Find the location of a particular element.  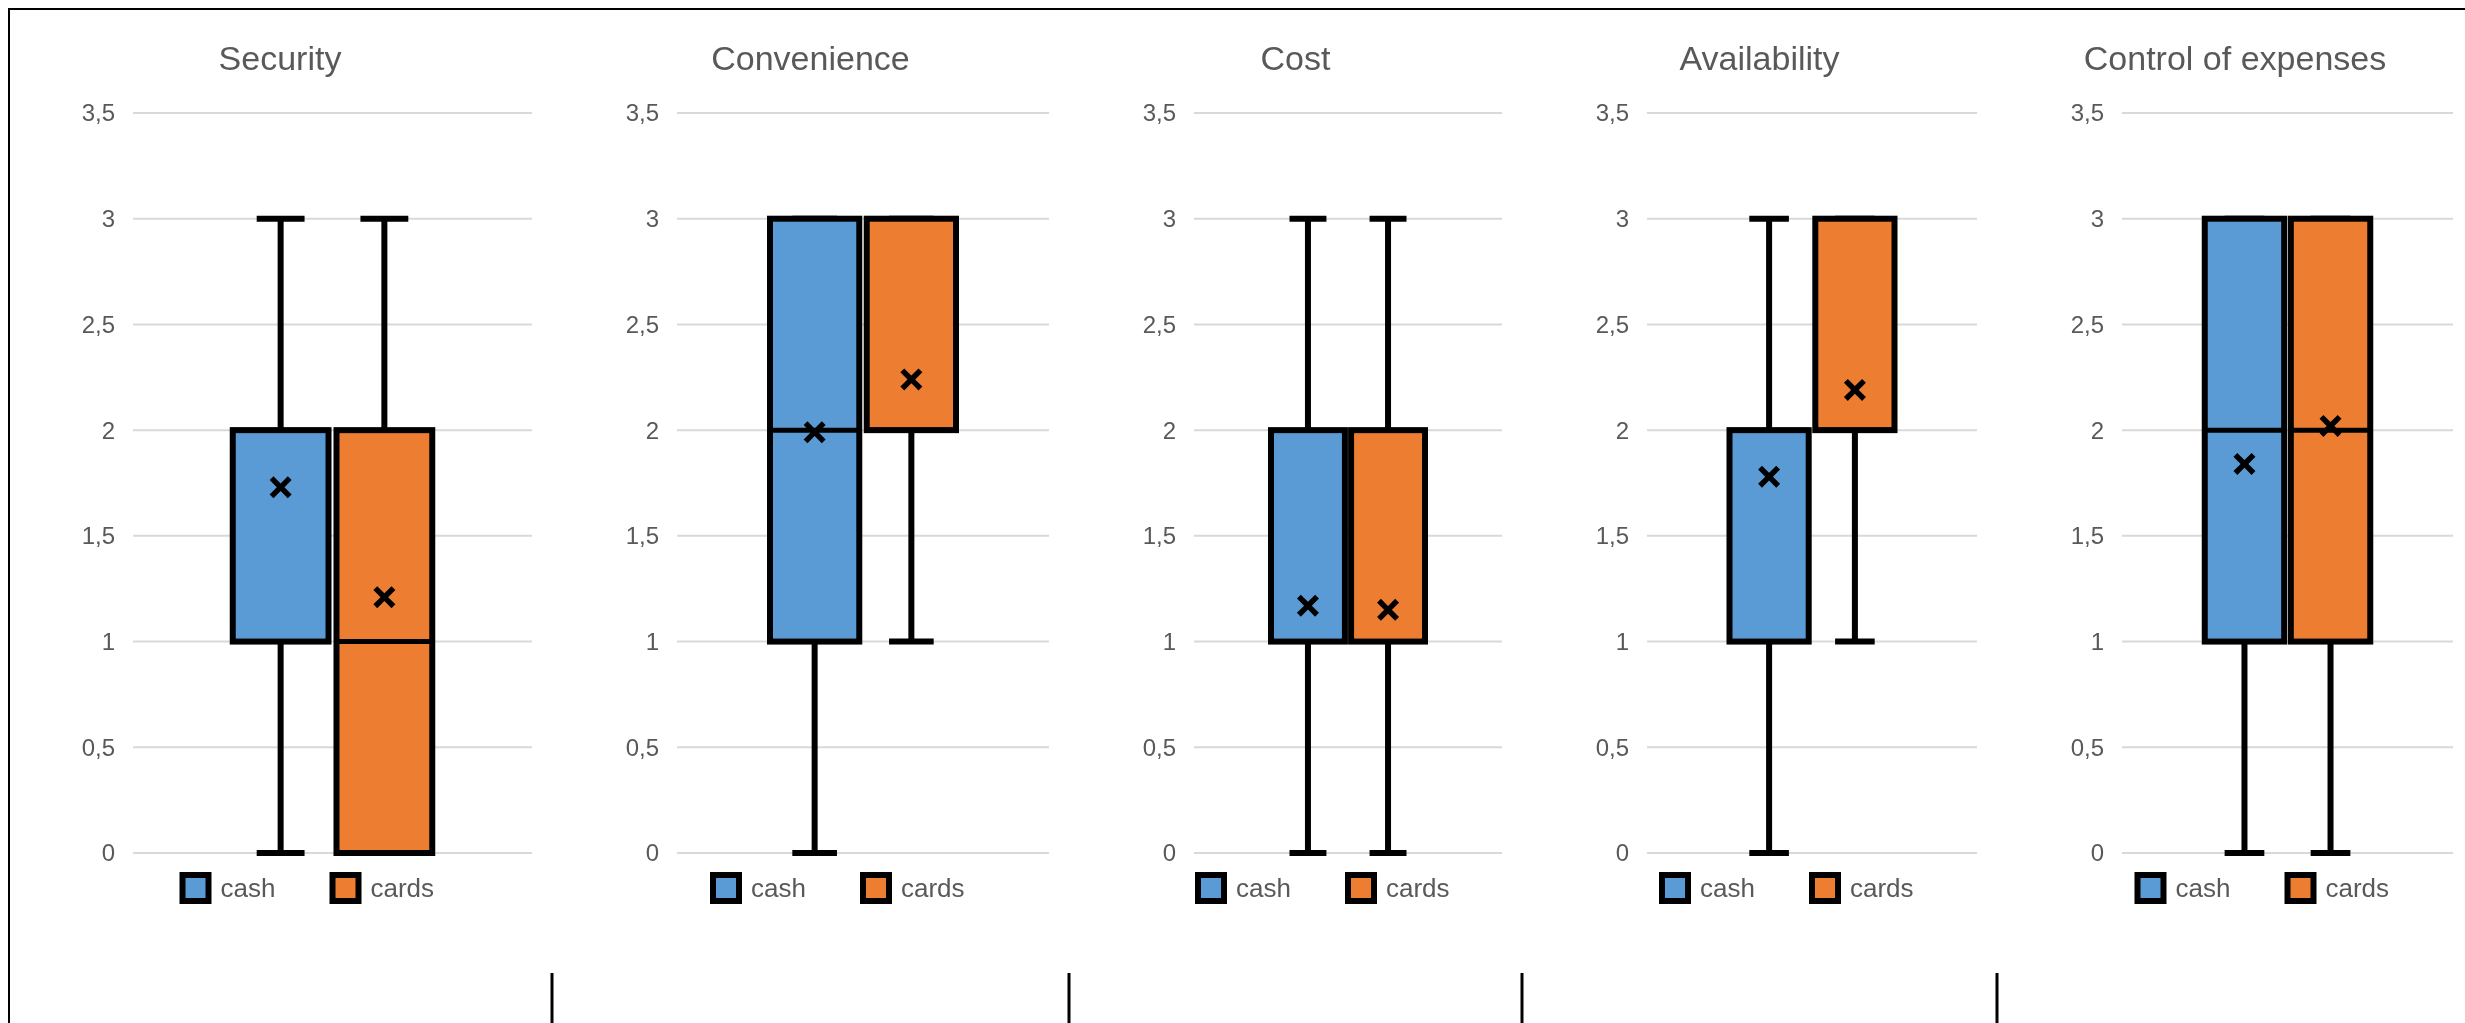

chart-title: Availability is located at coordinates (1759, 58).